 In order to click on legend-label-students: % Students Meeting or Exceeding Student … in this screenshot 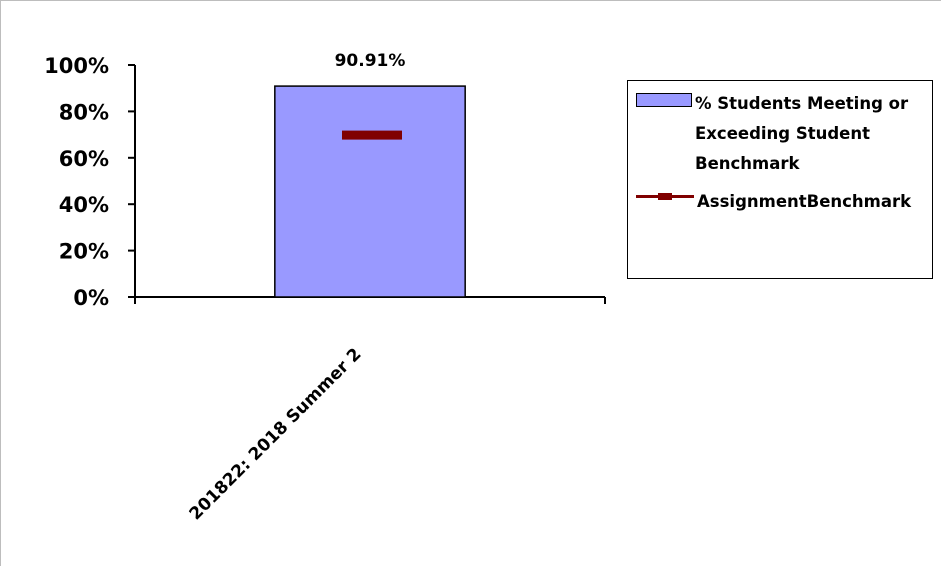, I will do `click(802, 133)`.